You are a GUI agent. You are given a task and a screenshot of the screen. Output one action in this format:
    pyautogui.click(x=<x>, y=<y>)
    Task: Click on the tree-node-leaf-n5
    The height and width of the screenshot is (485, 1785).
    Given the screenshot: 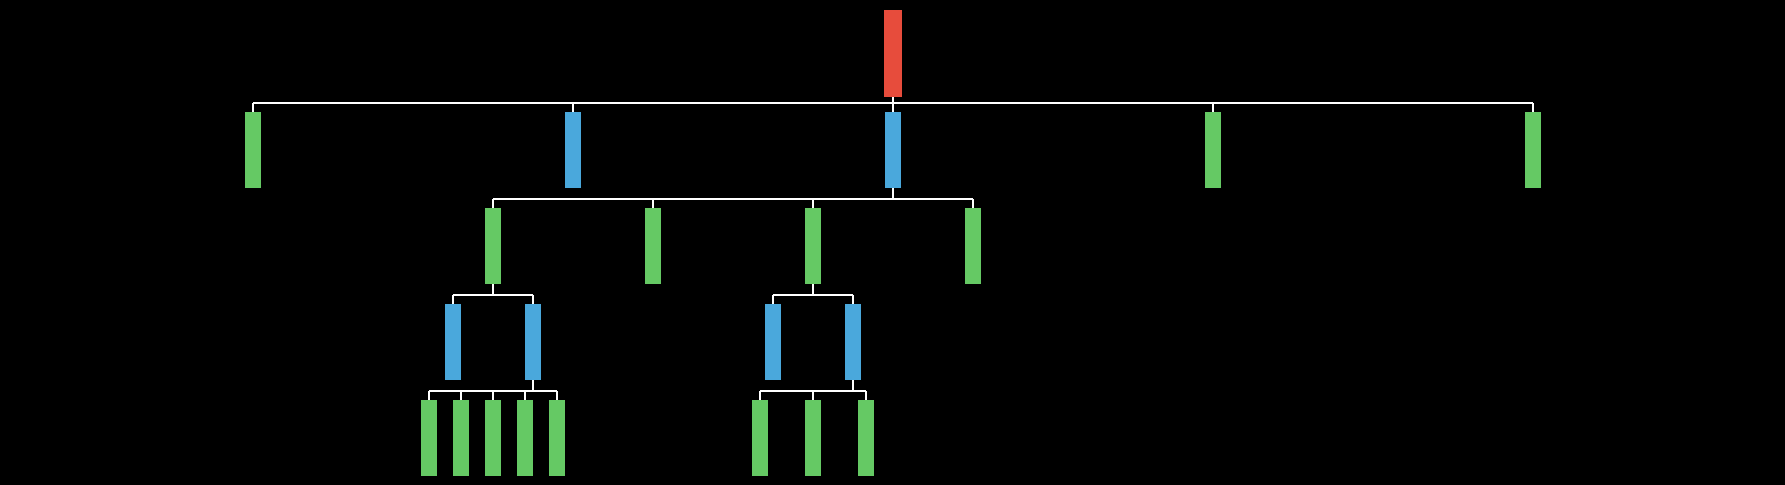 What is the action you would take?
    pyautogui.click(x=1533, y=150)
    